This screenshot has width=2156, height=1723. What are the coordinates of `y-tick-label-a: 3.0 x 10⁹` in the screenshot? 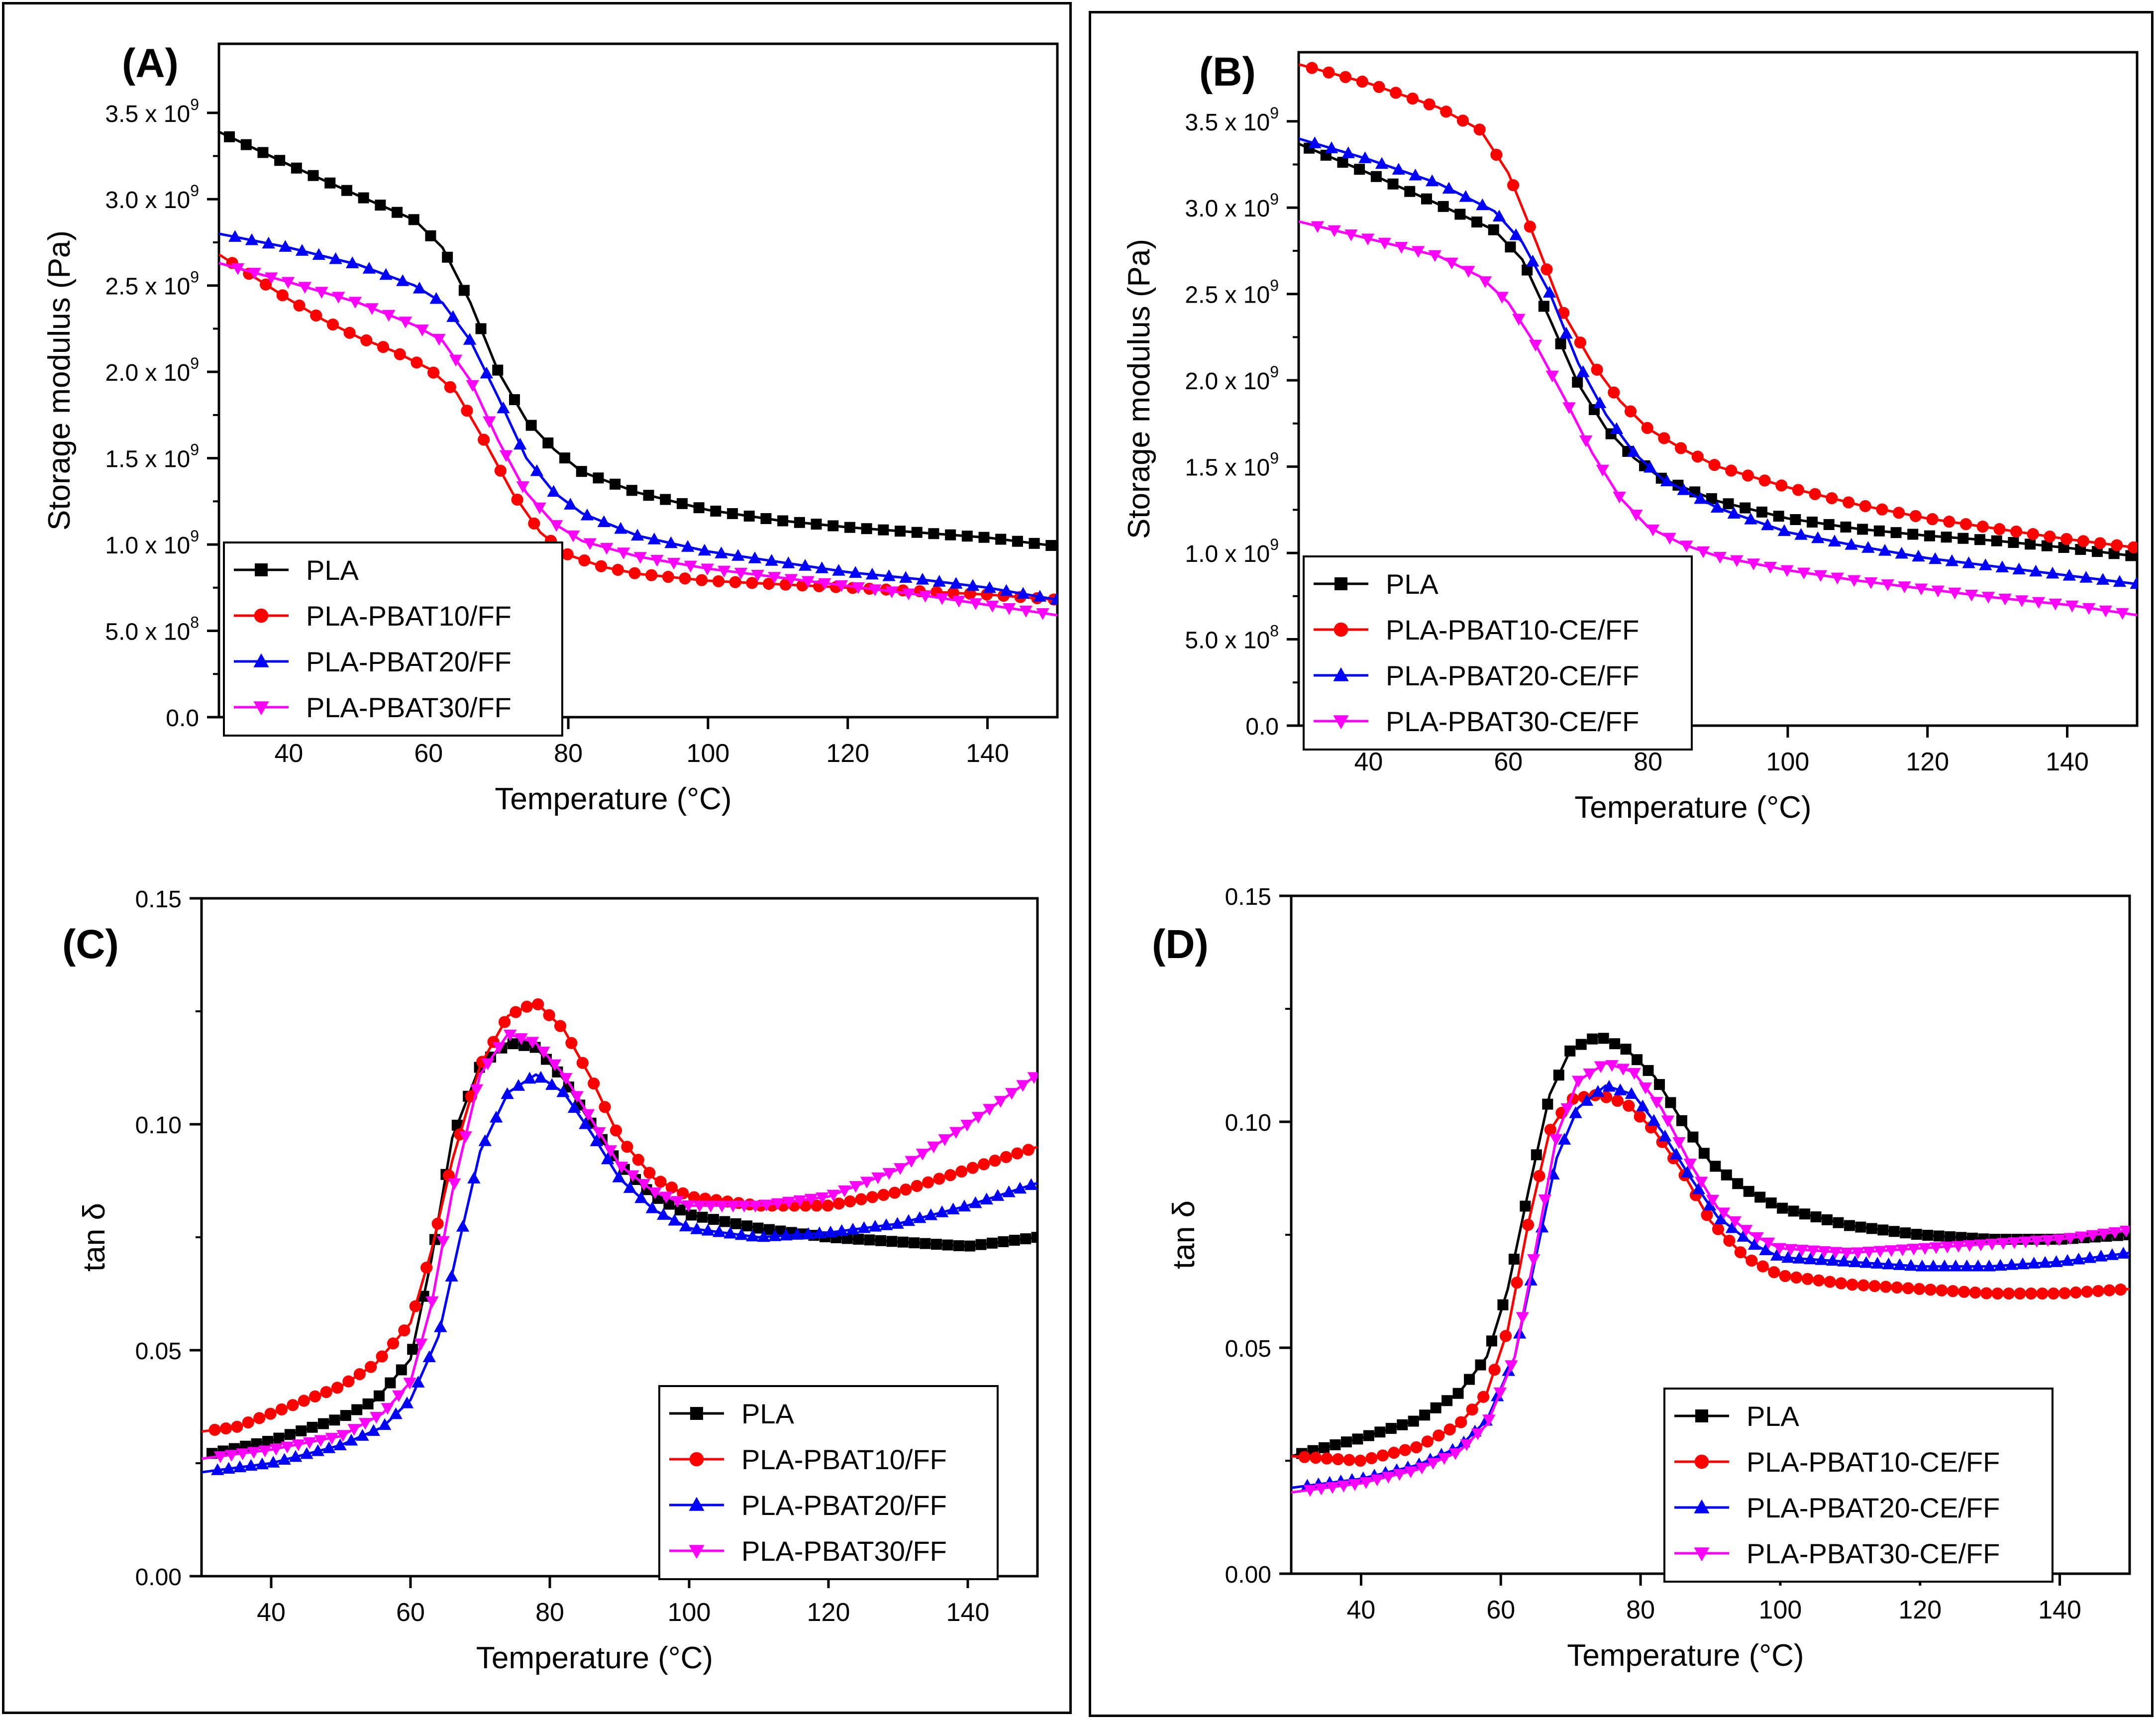 It's located at (152, 198).